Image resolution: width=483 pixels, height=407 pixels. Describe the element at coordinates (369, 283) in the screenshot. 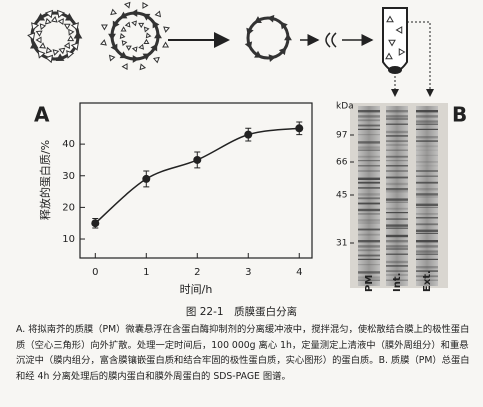

I see `lane-label: PM` at that location.